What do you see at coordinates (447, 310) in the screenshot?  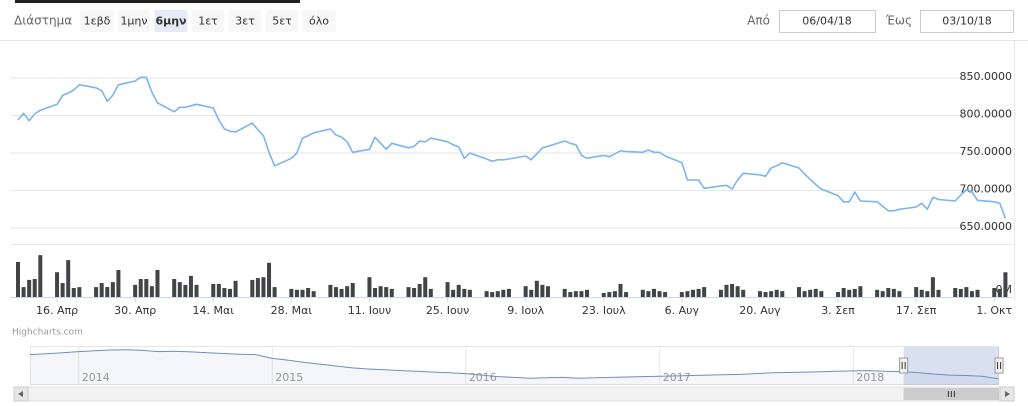 I see `x-tick-label: 25. Ιουν` at bounding box center [447, 310].